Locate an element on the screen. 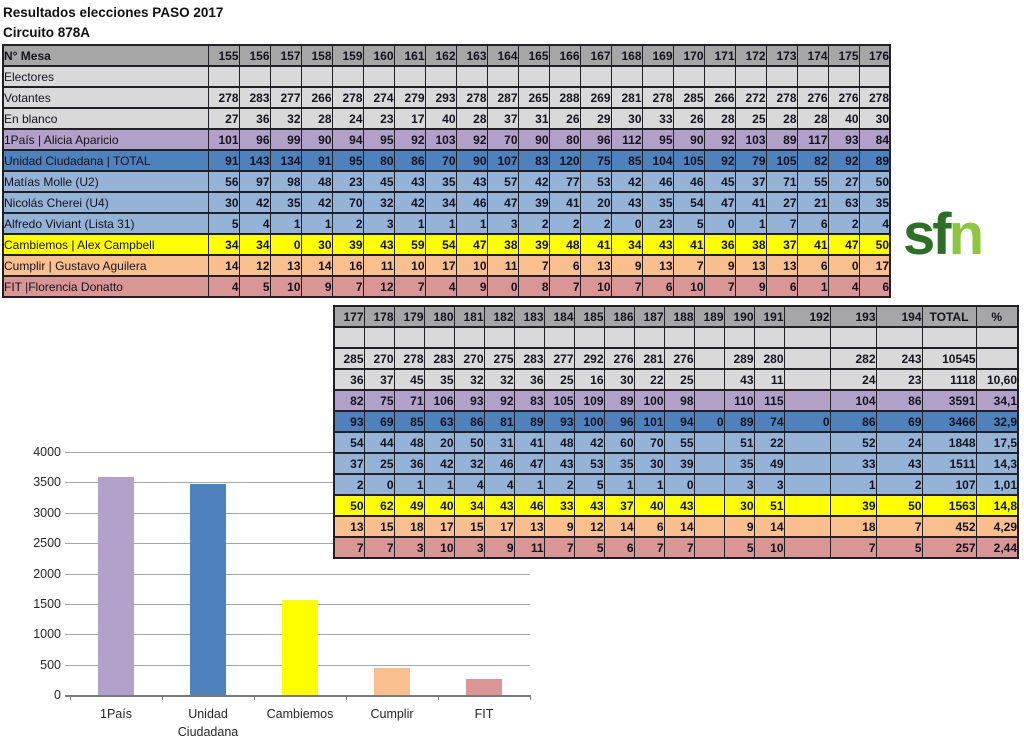  value-cell: 32 is located at coordinates (285, 118).